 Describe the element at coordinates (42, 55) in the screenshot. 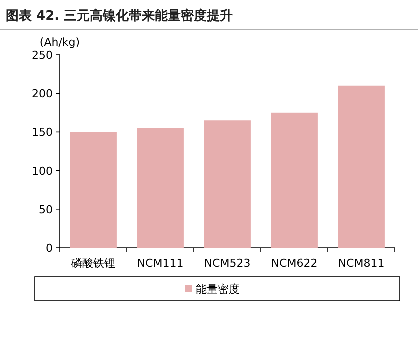

I see `y-tick-label: 250` at that location.